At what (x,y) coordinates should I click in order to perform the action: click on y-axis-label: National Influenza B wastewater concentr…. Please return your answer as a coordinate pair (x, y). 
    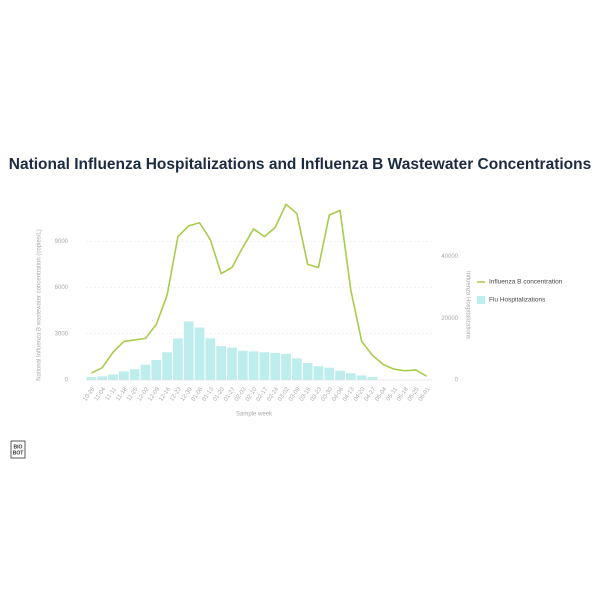
    Looking at the image, I should click on (40, 304).